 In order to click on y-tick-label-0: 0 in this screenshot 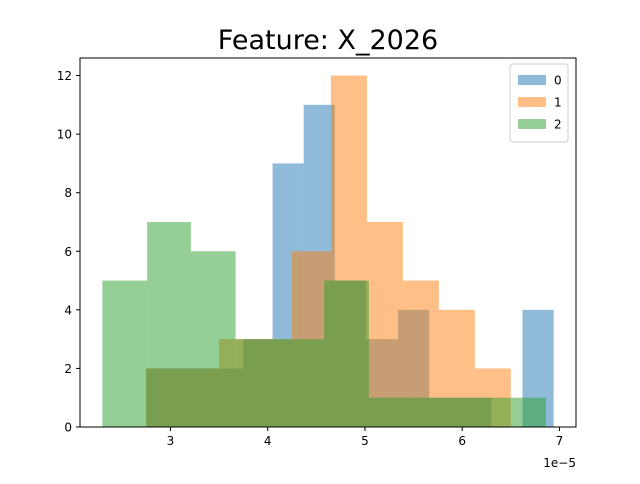, I will do `click(68, 428)`.